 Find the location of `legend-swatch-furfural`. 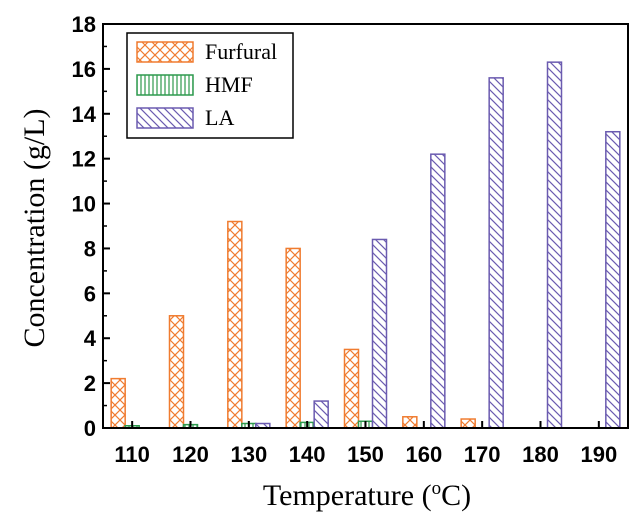

legend-swatch-furfural is located at coordinates (165, 52).